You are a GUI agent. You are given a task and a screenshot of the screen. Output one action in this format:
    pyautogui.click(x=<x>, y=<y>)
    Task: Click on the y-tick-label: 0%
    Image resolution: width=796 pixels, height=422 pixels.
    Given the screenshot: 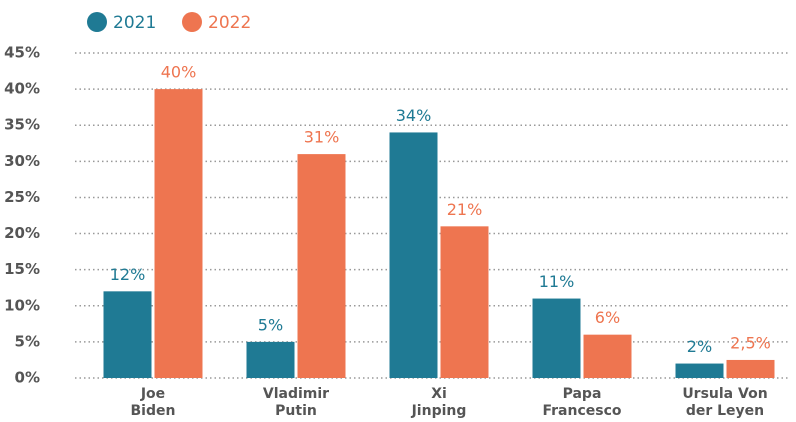 What is the action you would take?
    pyautogui.click(x=27, y=378)
    